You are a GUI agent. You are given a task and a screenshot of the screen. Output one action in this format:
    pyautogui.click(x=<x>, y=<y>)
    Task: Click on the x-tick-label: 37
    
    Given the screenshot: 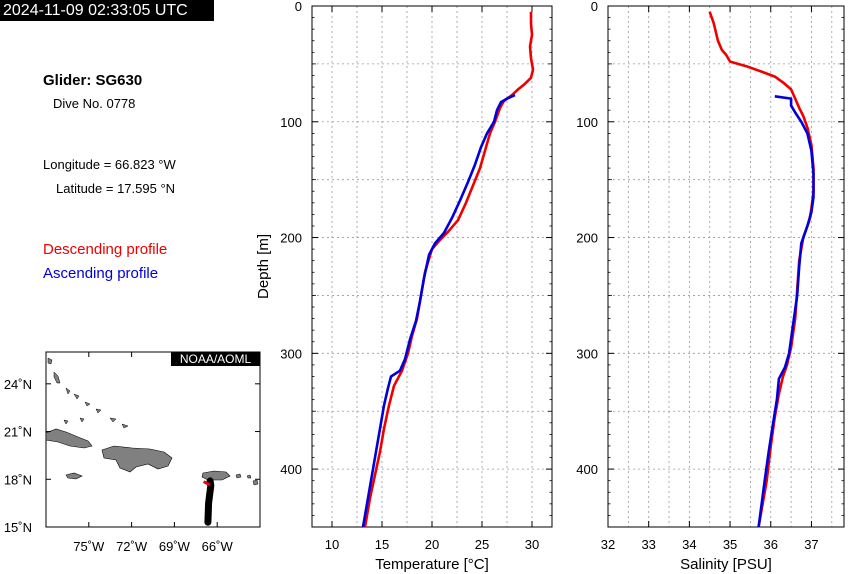 What is the action you would take?
    pyautogui.click(x=811, y=544)
    